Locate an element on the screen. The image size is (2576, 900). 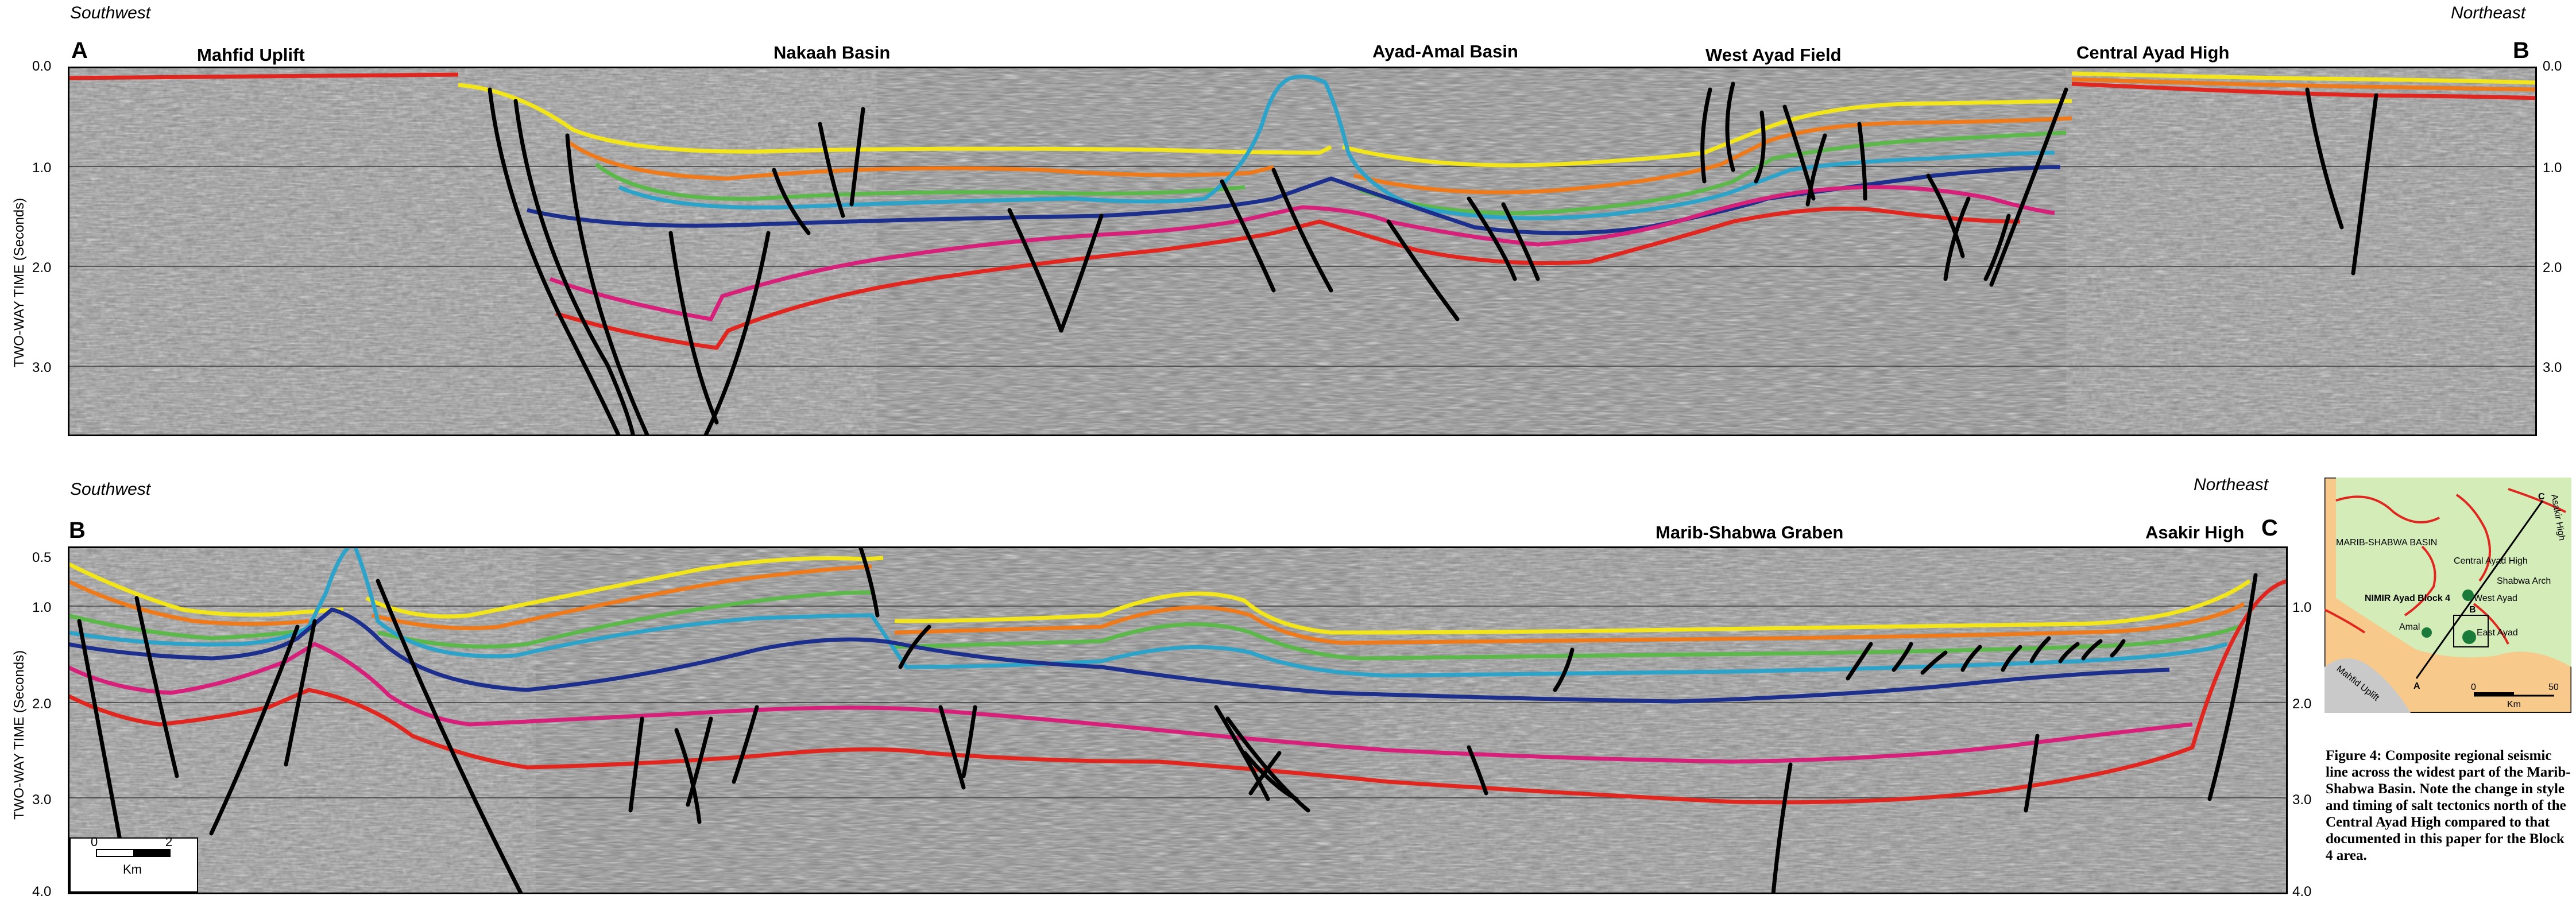
map-label-block-4: NIMIR Ayad Block 4 is located at coordinates (2407, 598).